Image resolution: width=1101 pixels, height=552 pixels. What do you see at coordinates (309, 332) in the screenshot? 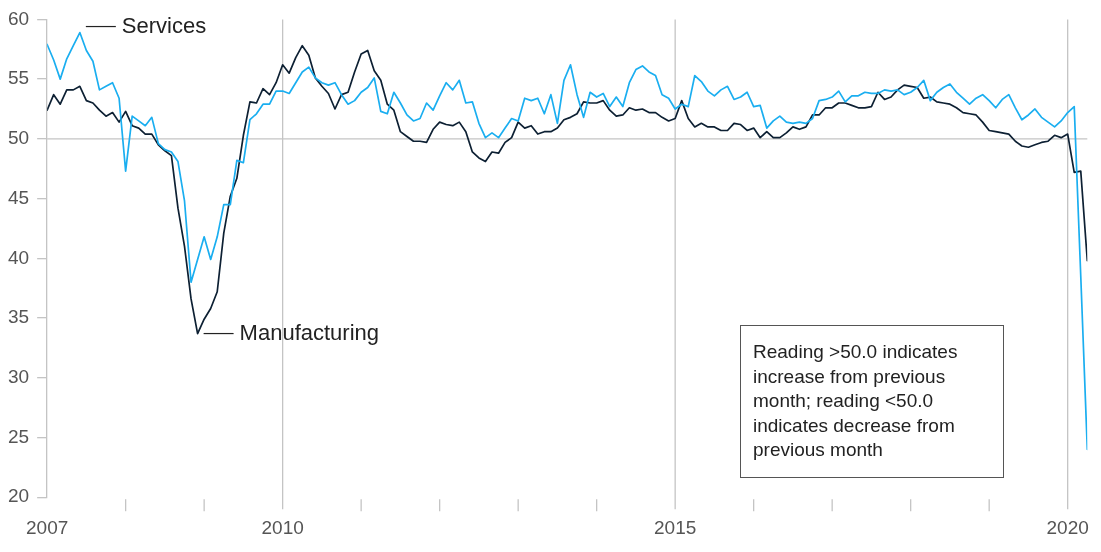
I see `series-label: Manufacturing` at bounding box center [309, 332].